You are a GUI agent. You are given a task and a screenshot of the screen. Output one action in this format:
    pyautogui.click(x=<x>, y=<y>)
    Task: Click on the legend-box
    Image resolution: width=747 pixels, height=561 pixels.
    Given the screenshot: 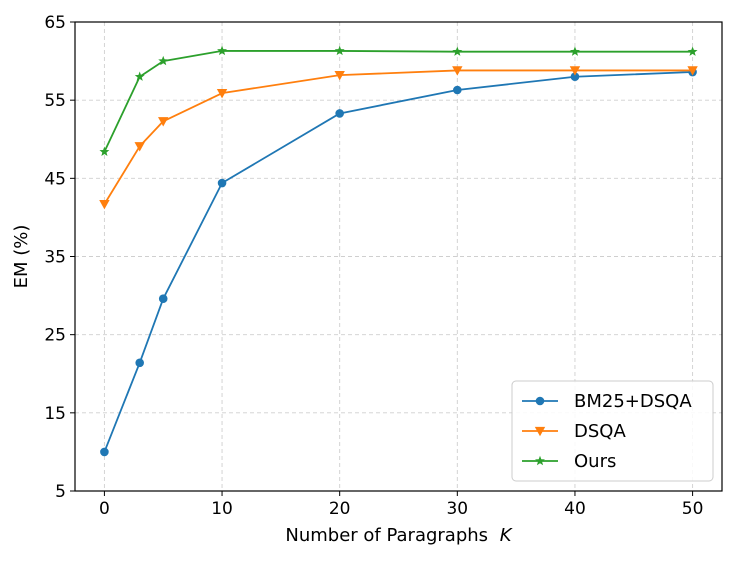 What is the action you would take?
    pyautogui.click(x=612, y=431)
    